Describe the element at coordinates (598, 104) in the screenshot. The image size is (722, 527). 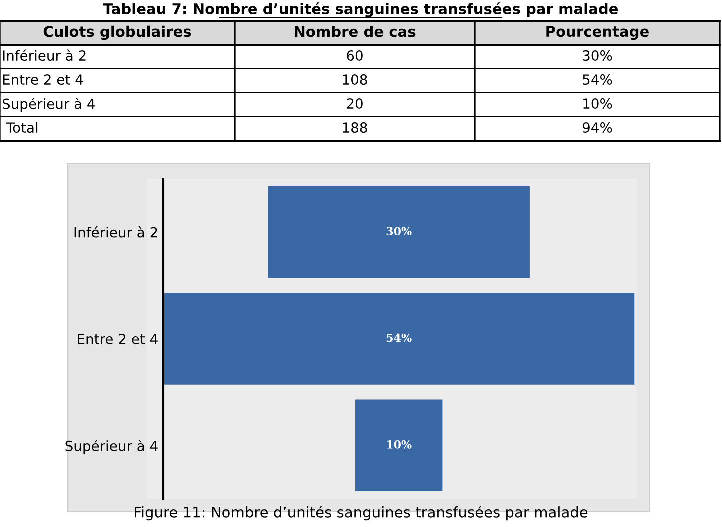
I see `text: 10%` at that location.